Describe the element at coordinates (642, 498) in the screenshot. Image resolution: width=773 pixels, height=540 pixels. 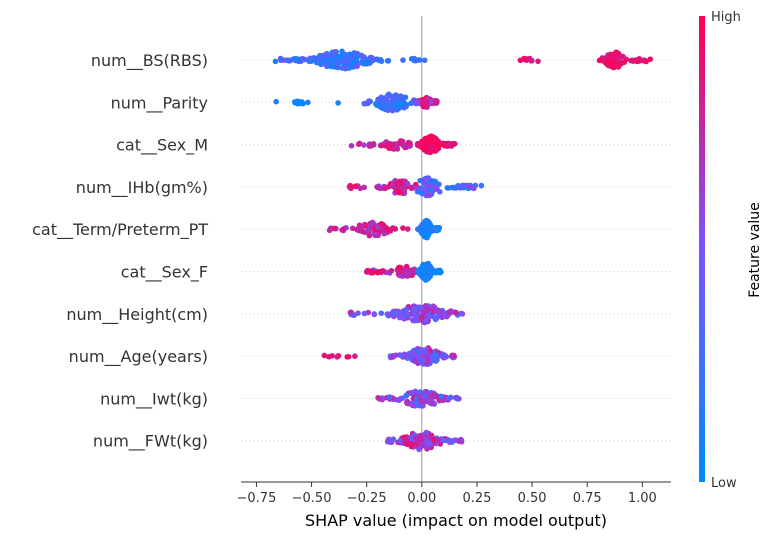
I see `x-tick-label: 1.00` at that location.